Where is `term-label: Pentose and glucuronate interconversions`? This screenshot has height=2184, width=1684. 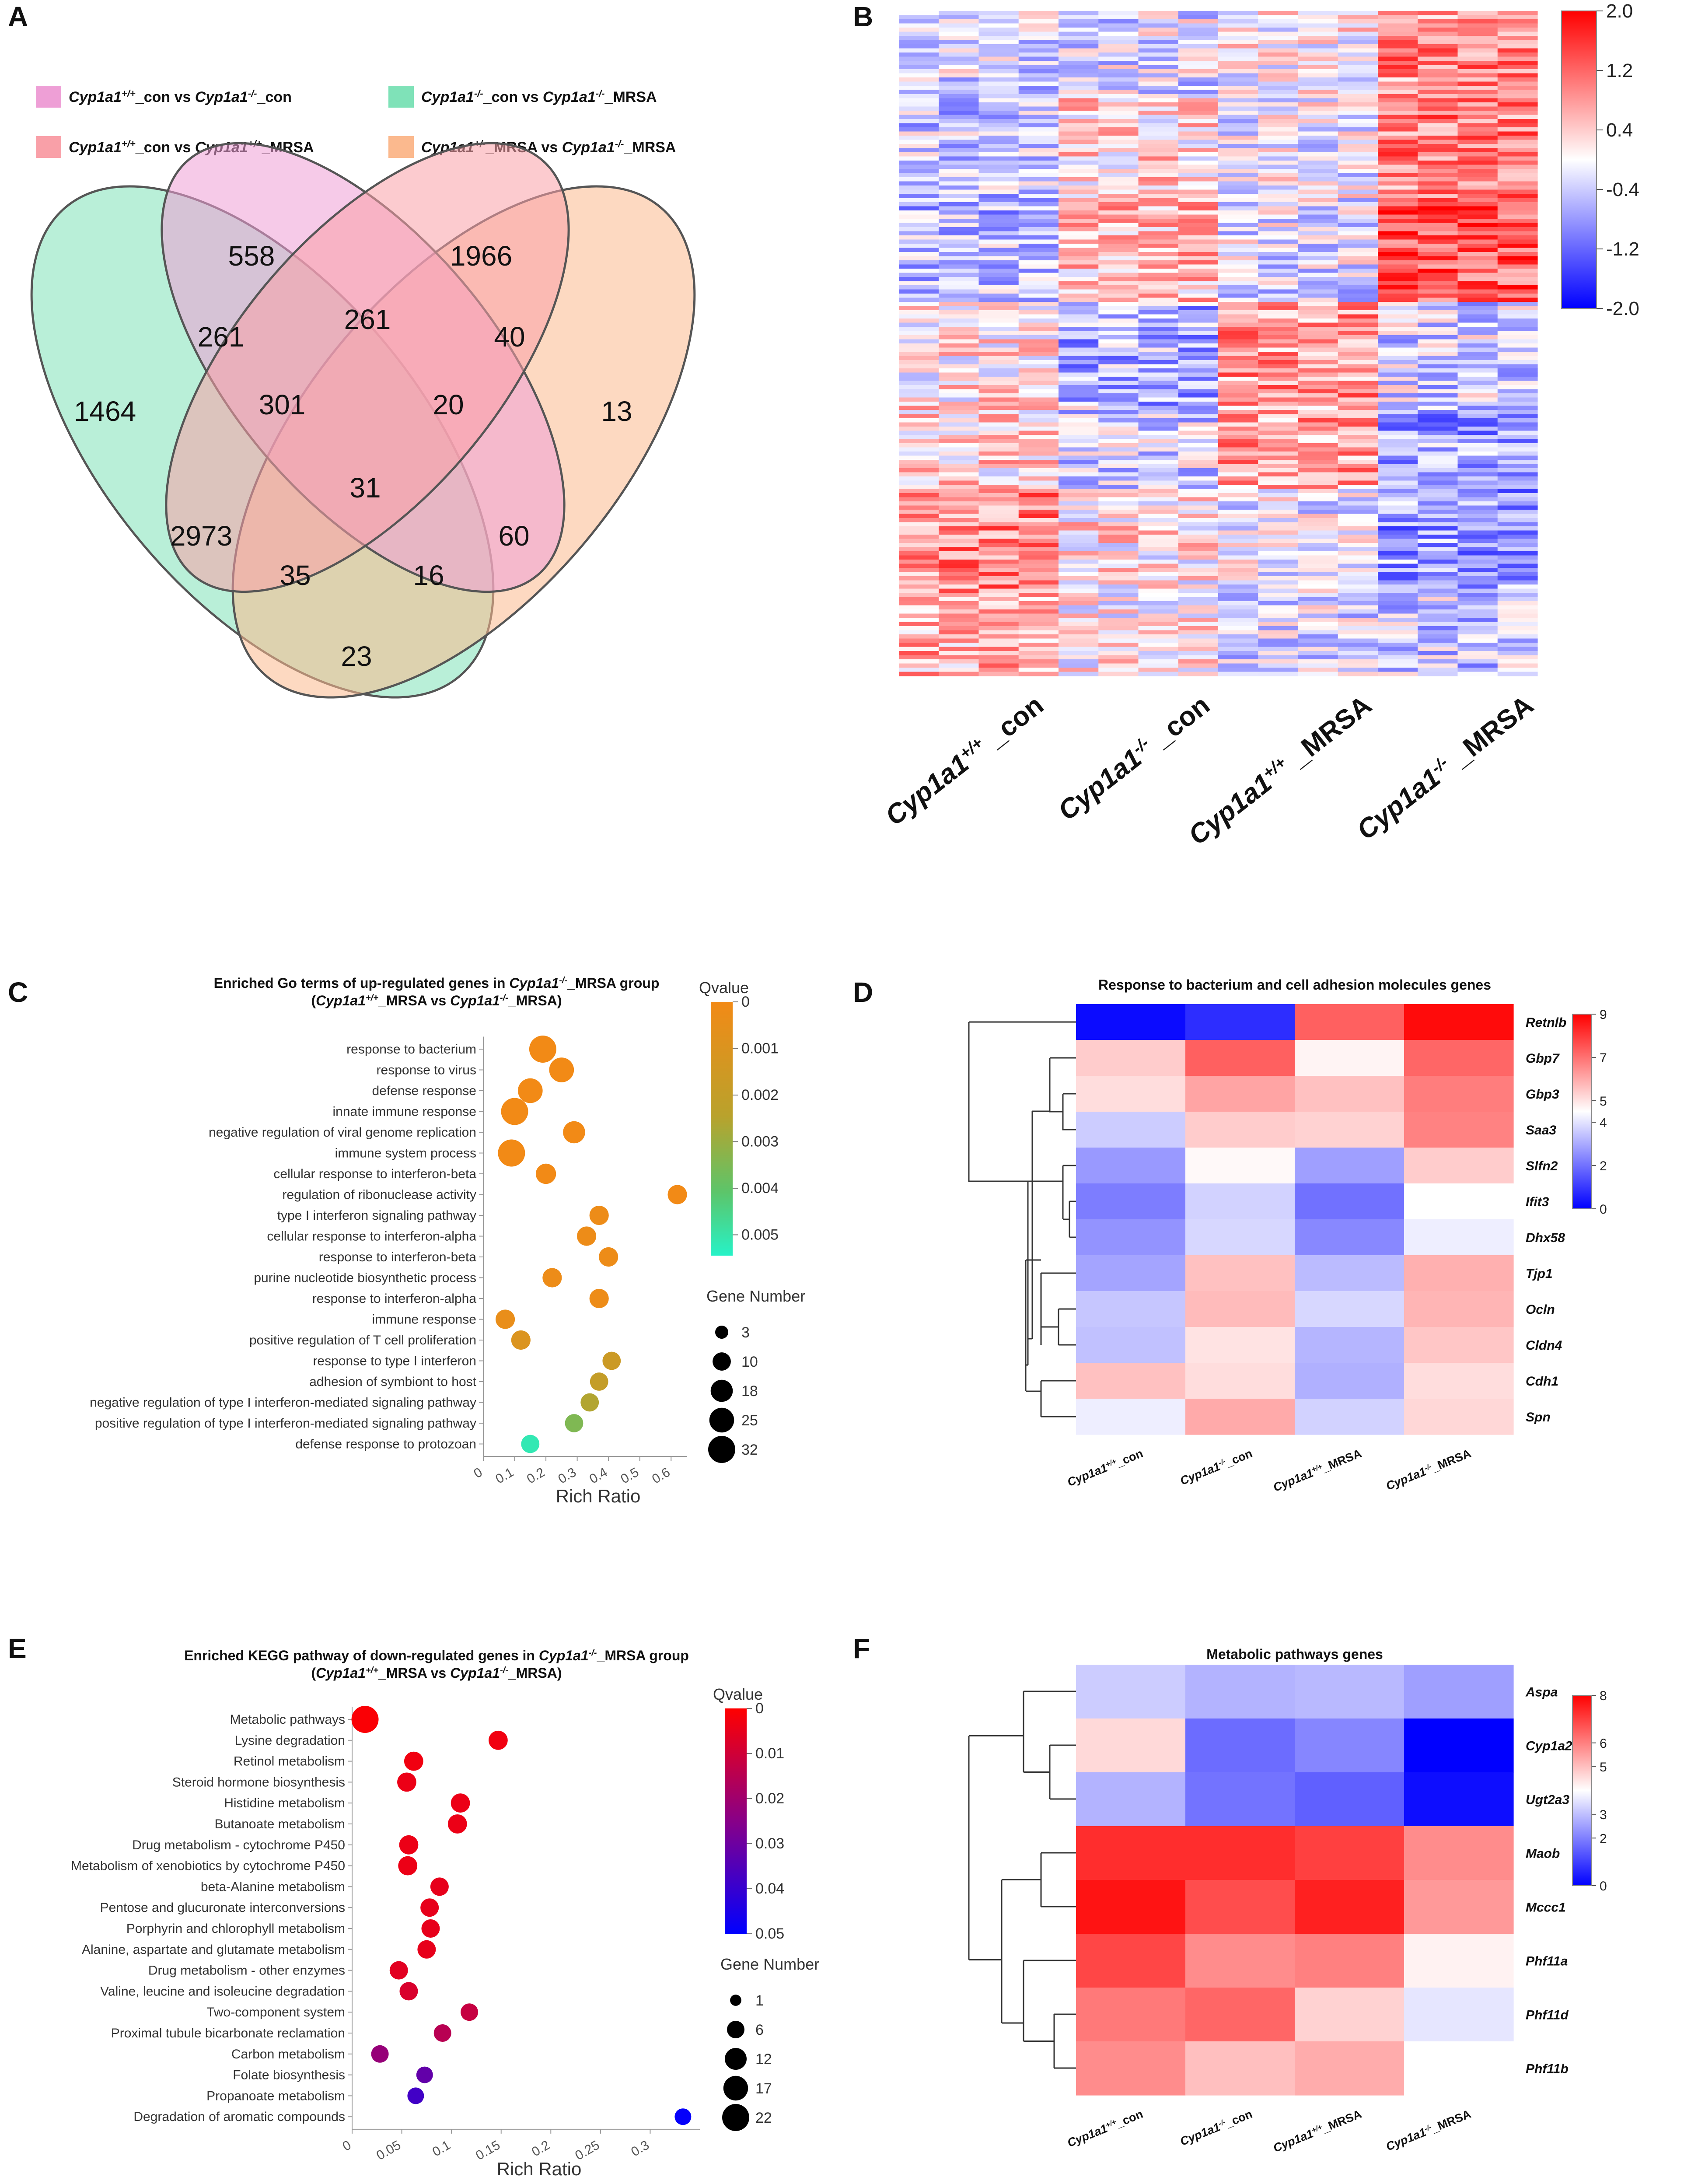 term-label: Pentose and glucuronate interconversions is located at coordinates (222, 1907).